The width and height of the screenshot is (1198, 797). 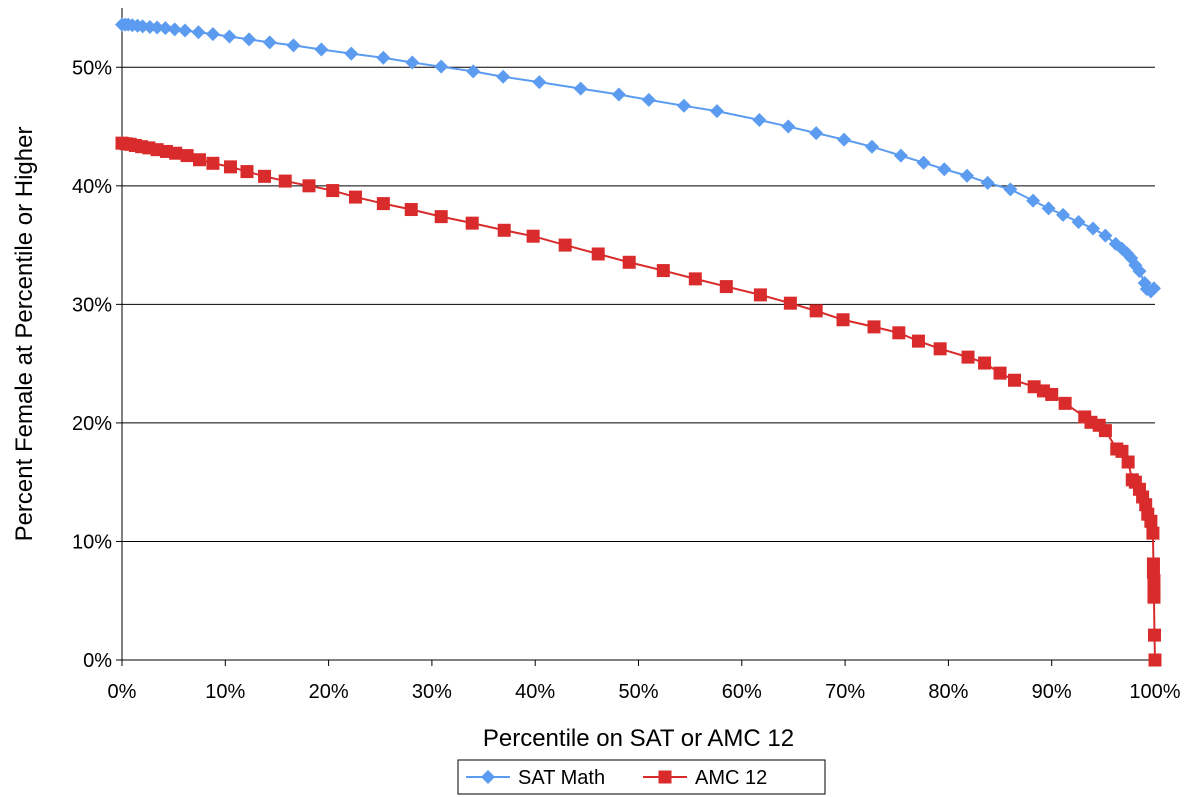 What do you see at coordinates (638, 738) in the screenshot?
I see `x-axis-title: Percentile on SAT or AMC 12` at bounding box center [638, 738].